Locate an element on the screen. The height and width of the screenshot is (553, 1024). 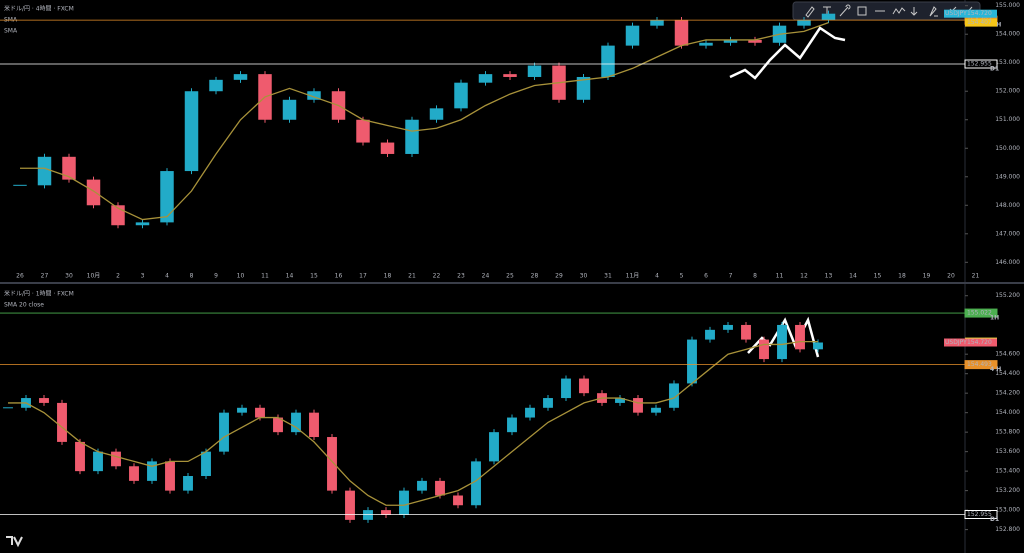
x-tick-label: 13 is located at coordinates (829, 276).